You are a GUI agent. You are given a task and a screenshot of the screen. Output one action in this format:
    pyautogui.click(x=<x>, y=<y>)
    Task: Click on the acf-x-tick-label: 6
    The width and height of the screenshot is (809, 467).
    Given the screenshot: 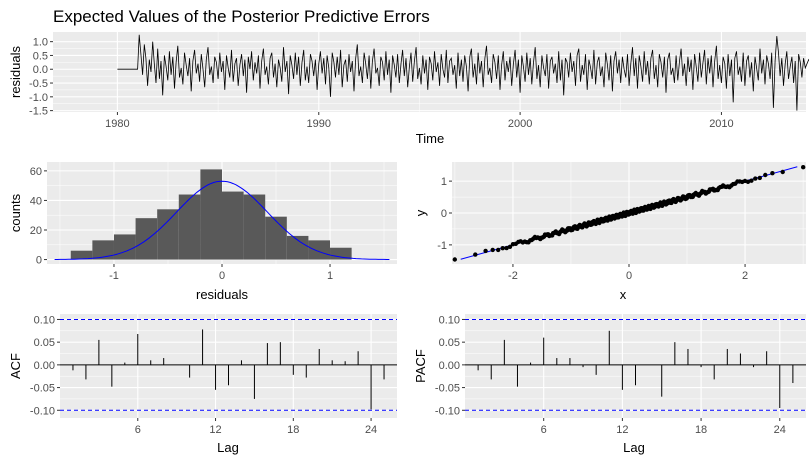 What is the action you would take?
    pyautogui.click(x=138, y=430)
    